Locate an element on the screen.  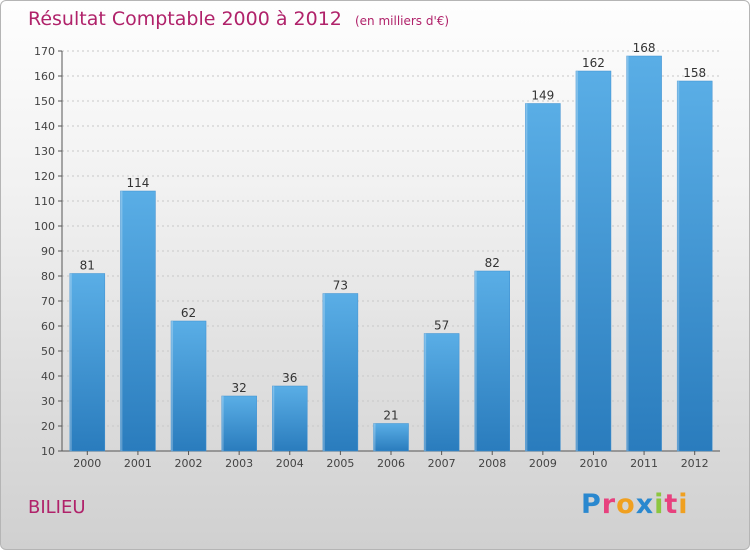
y-tick-label: 140 is located at coordinates (44, 126).